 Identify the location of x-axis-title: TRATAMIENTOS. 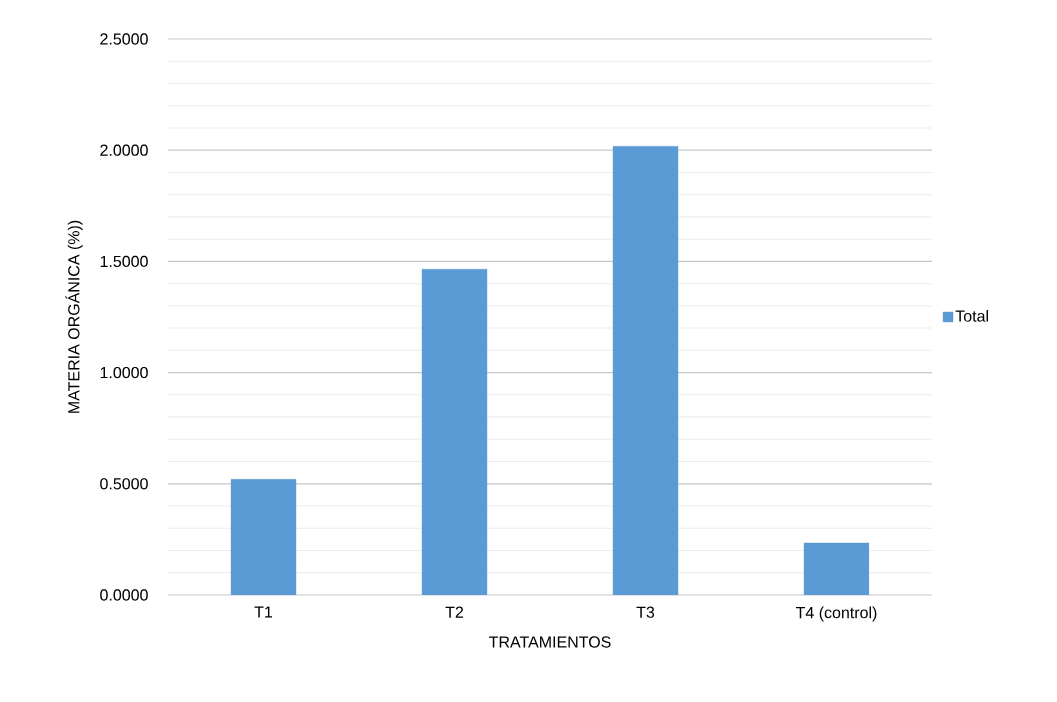
(550, 642).